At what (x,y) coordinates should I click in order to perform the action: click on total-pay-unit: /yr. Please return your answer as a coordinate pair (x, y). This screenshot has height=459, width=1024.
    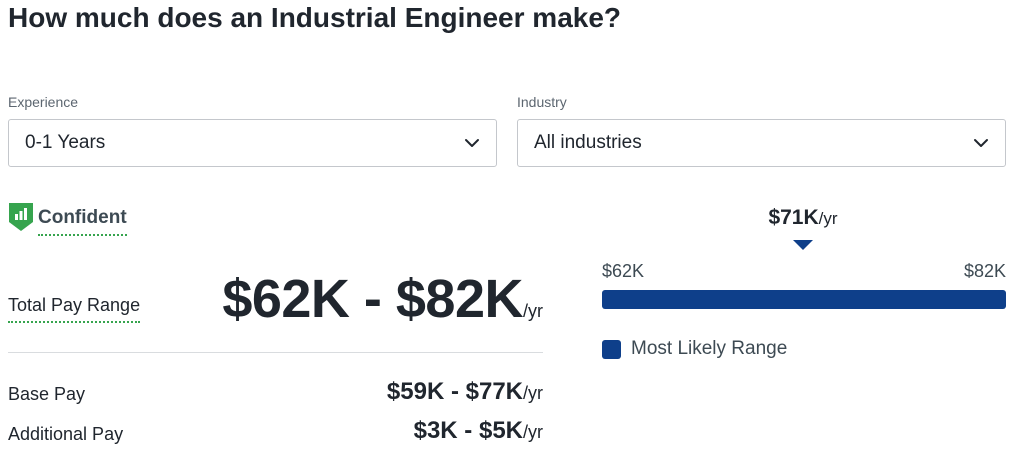
    Looking at the image, I should click on (533, 311).